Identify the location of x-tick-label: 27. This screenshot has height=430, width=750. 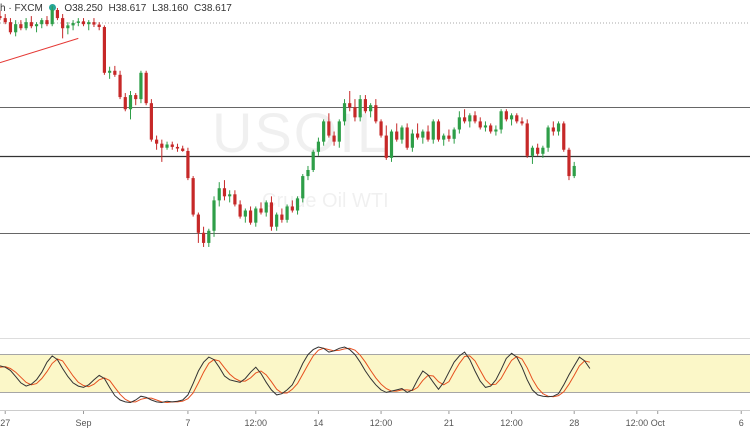
(5, 423).